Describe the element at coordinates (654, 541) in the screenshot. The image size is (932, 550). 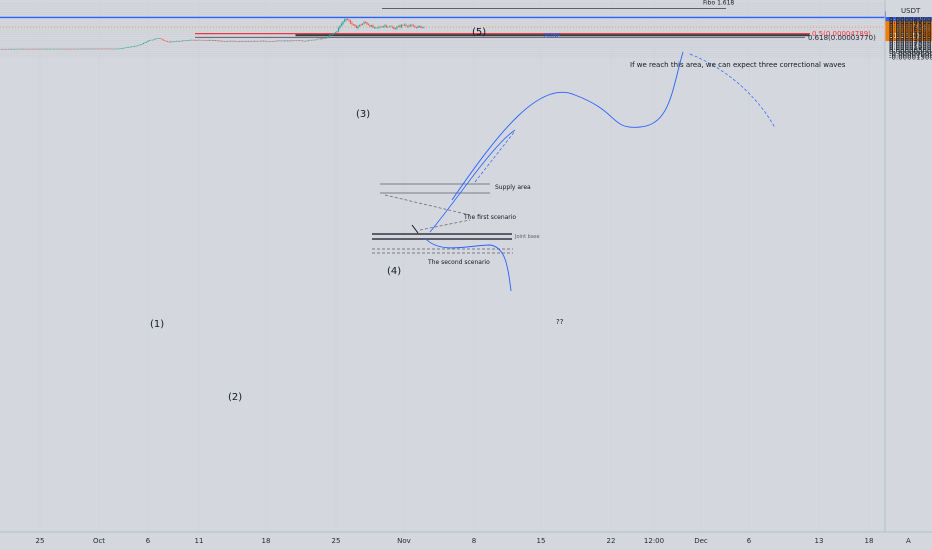
I see `x-tick-label: 12:00` at that location.